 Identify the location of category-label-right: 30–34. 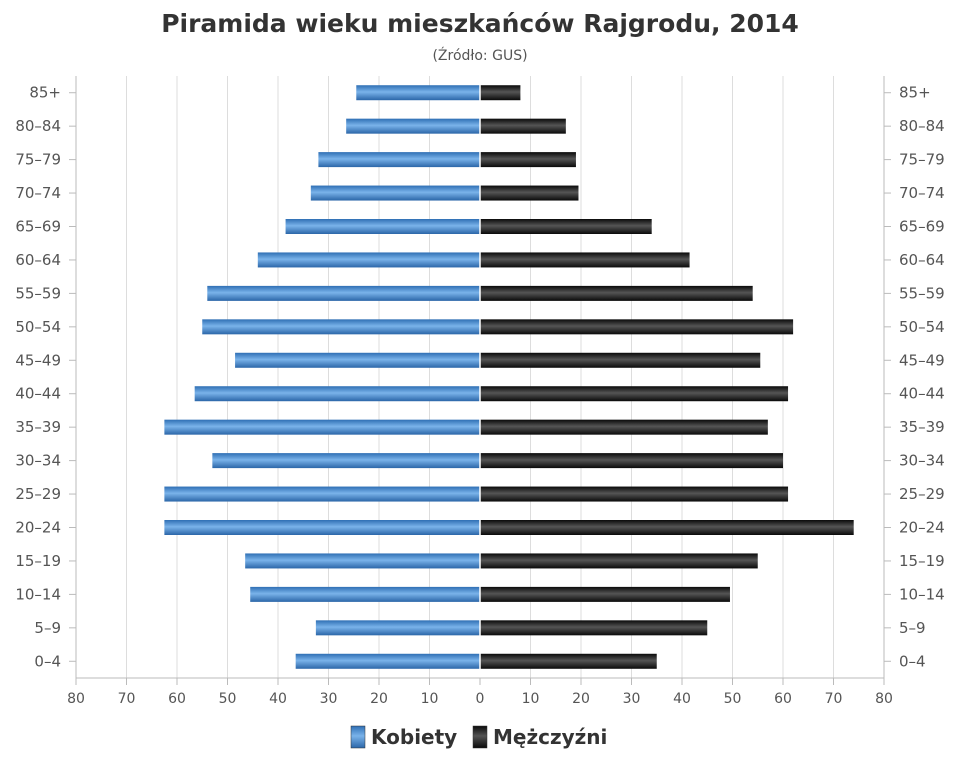
(922, 461).